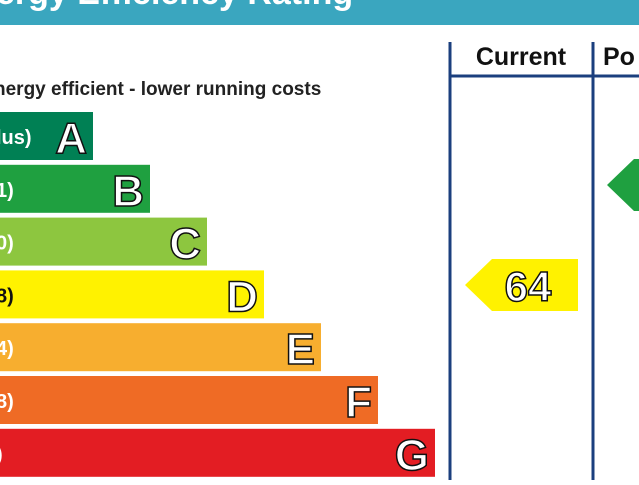 The width and height of the screenshot is (639, 485). Describe the element at coordinates (619, 57) in the screenshot. I see `potential-header: Po` at that location.